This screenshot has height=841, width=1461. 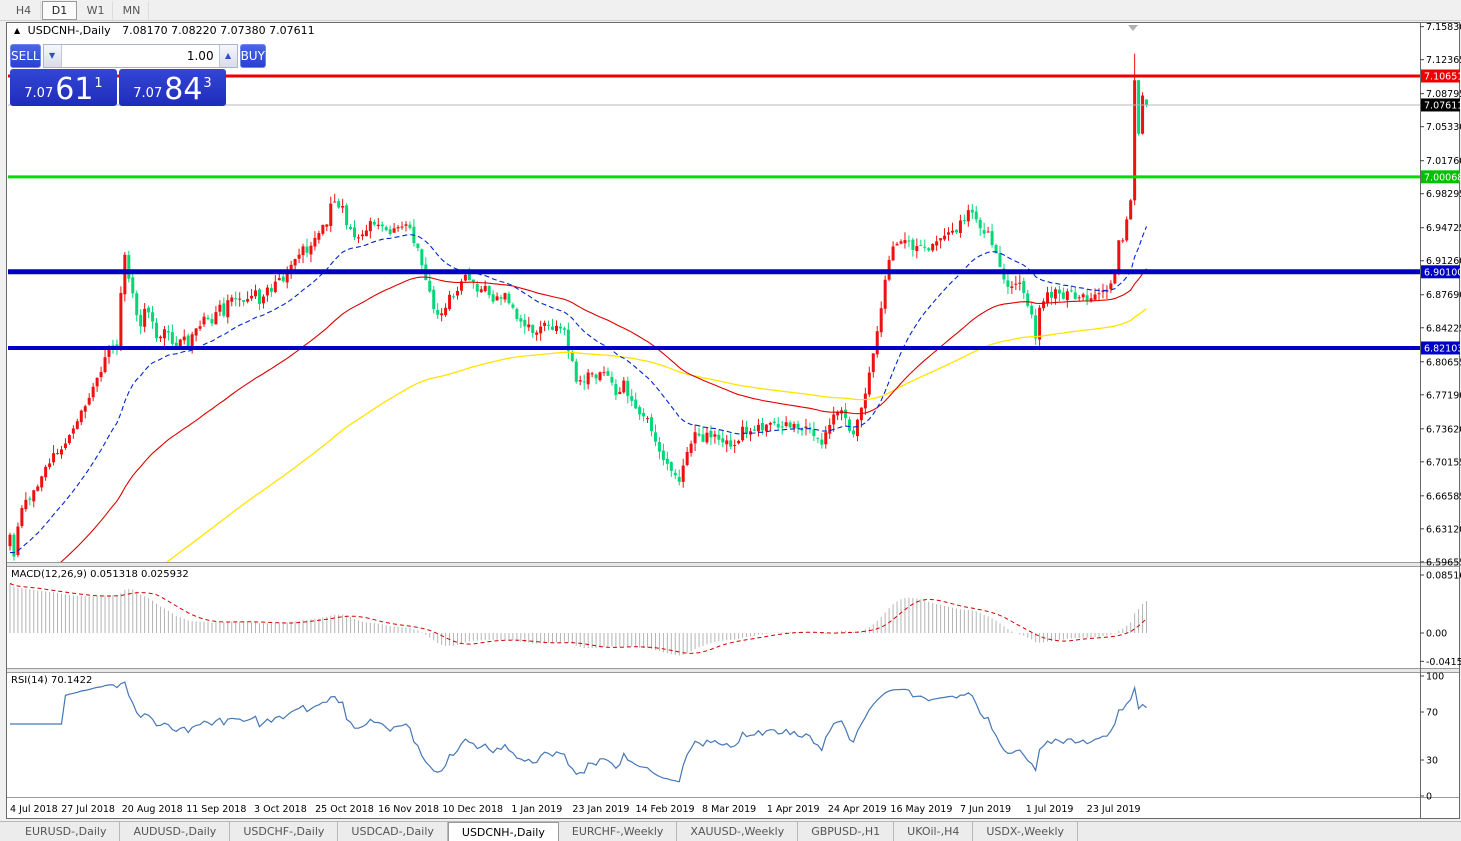 I want to click on svg-text: 10 Dec 2018, so click(x=472, y=809).